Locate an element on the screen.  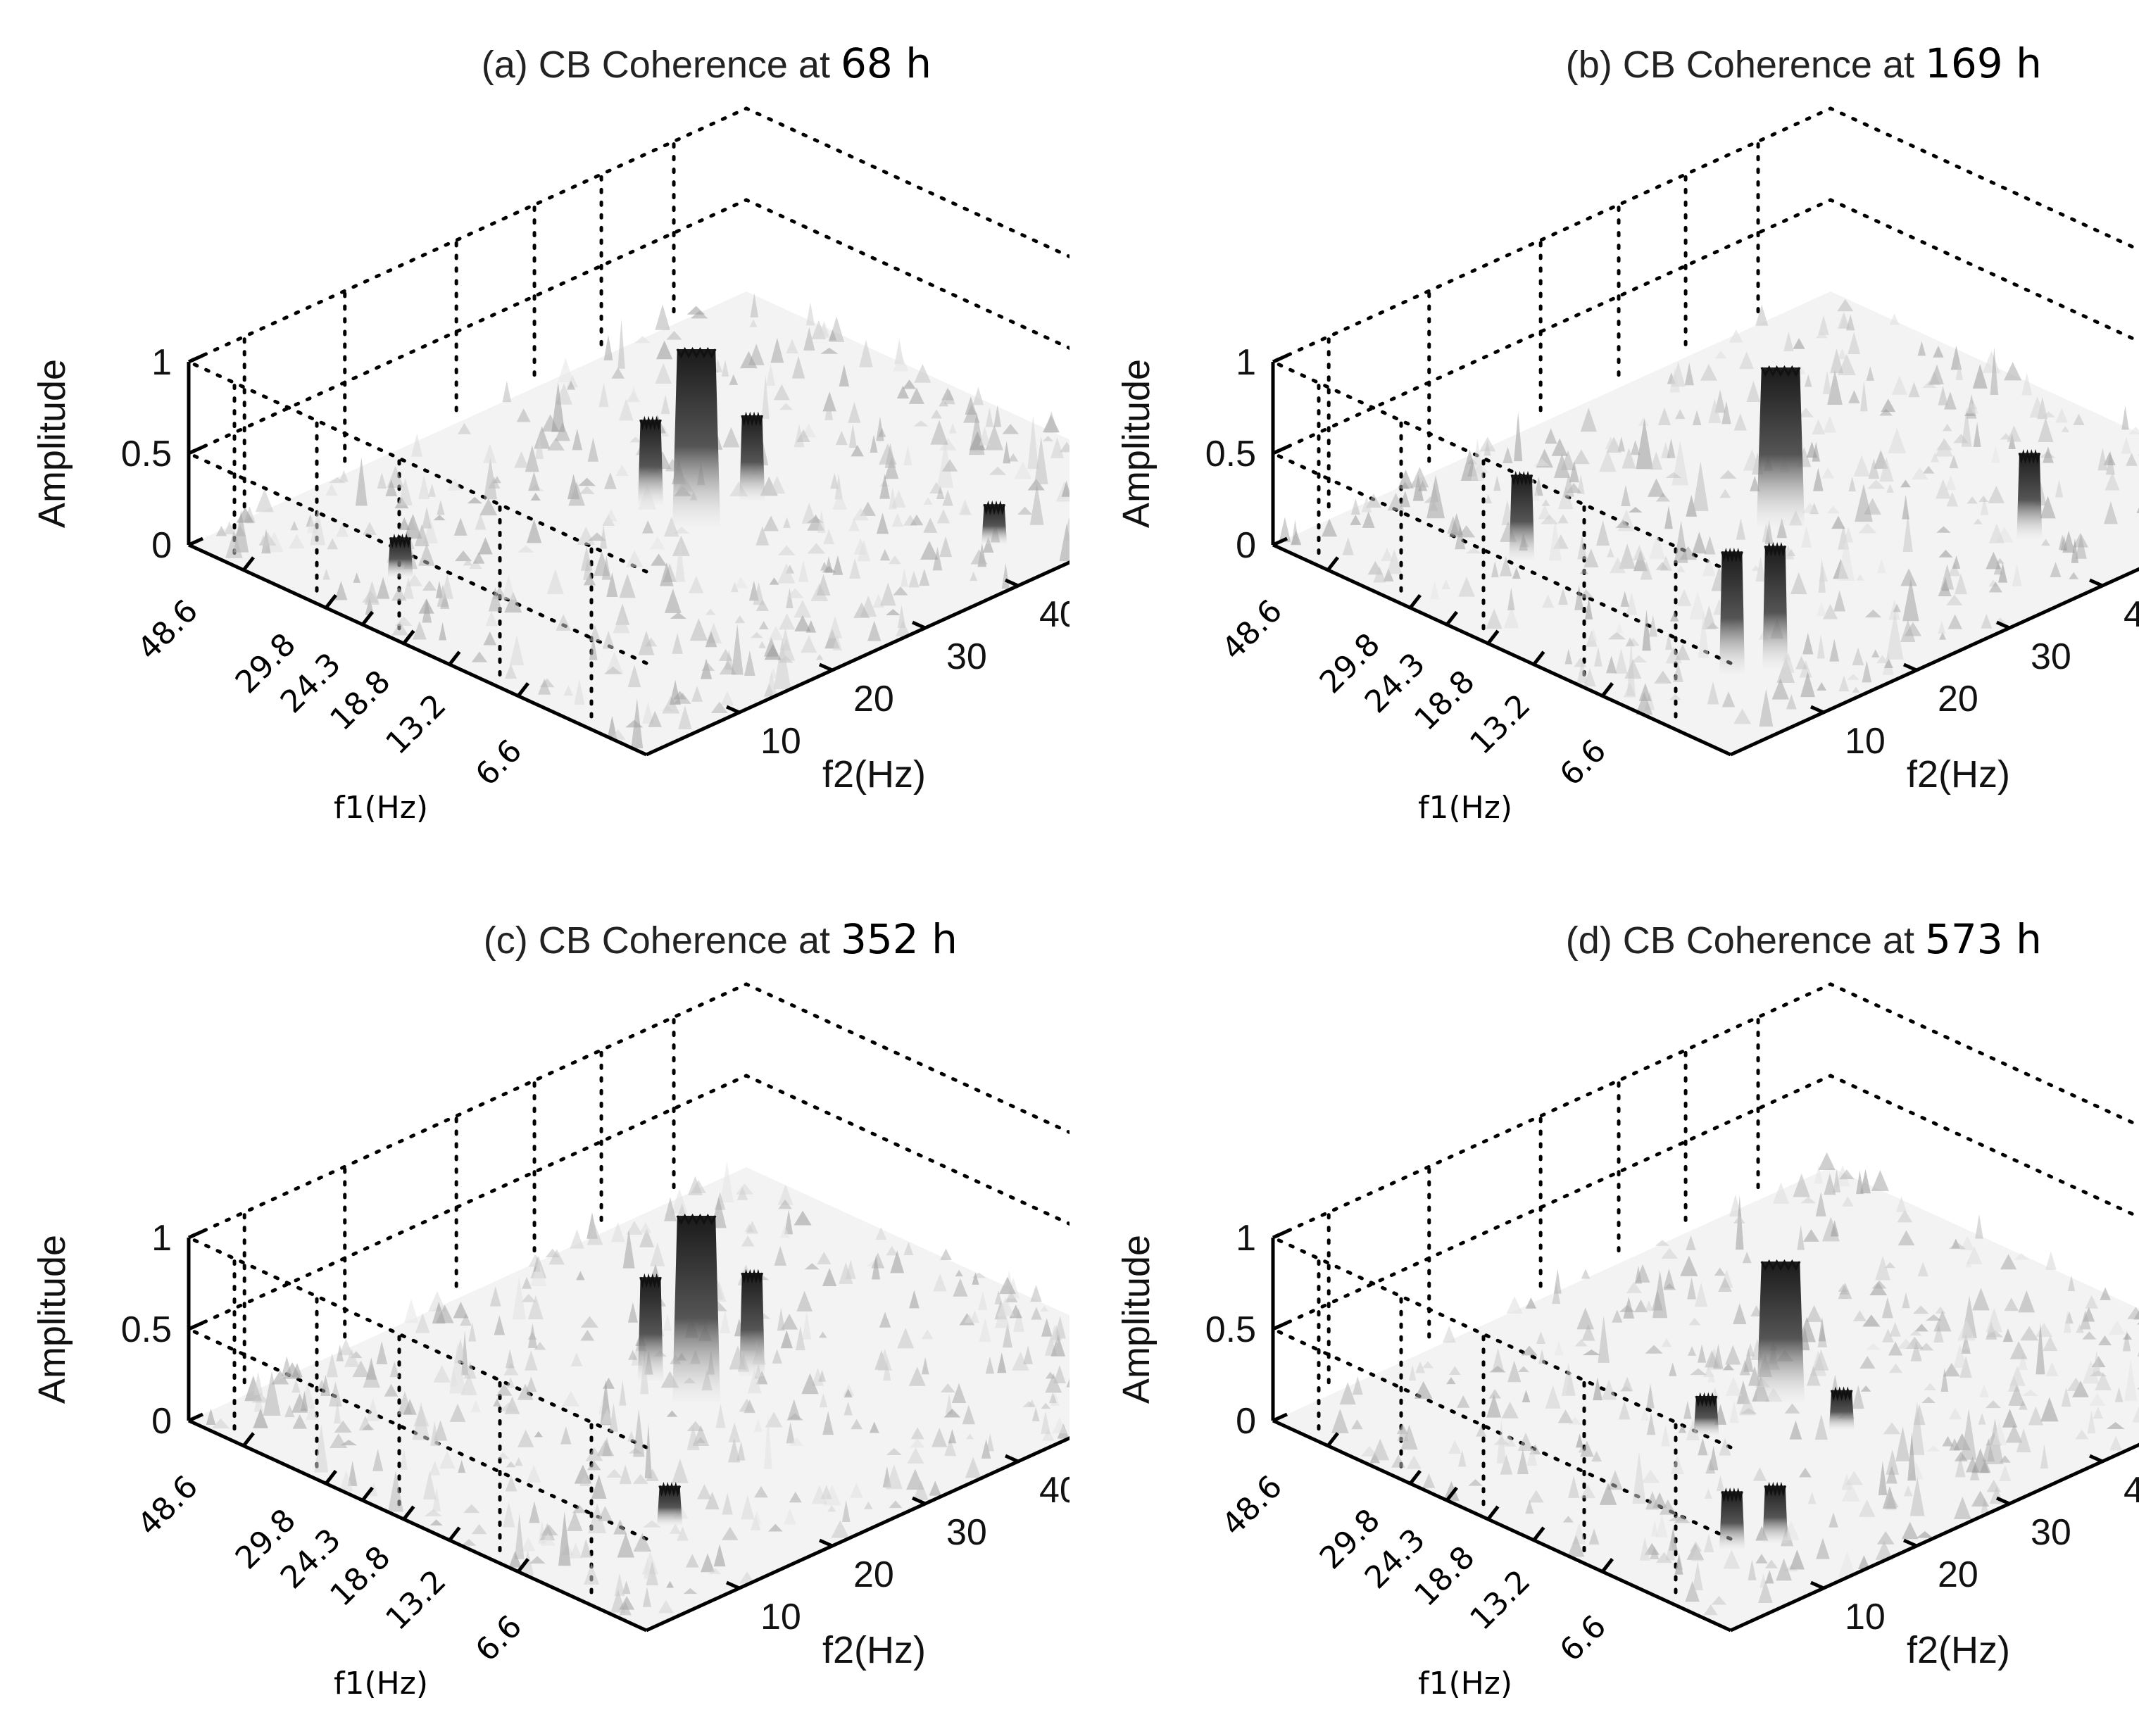
z-tick-label: 1 is located at coordinates (161, 362).